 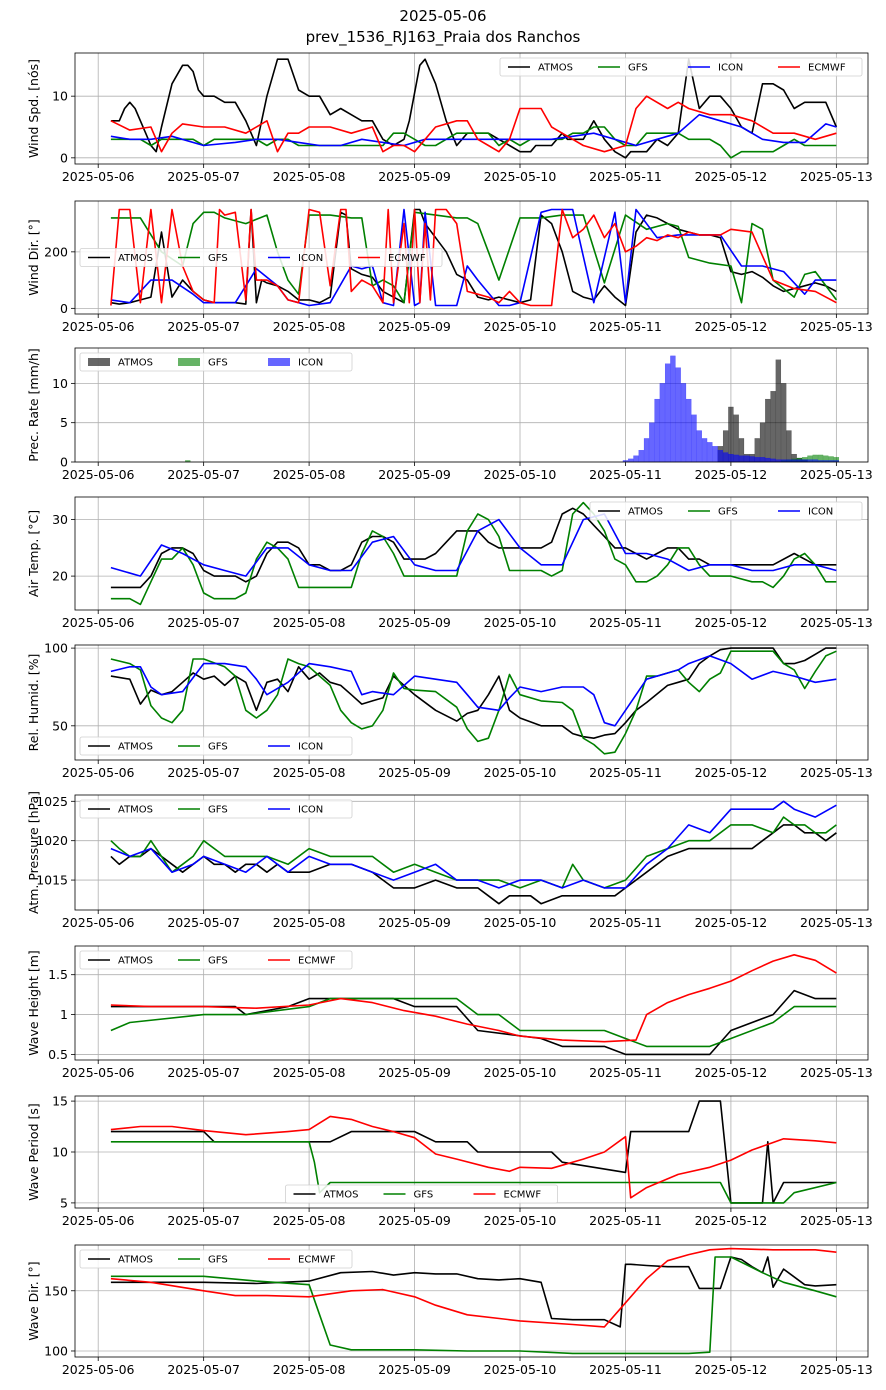 I want to click on y-tick-label: 100, so click(x=56, y=648).